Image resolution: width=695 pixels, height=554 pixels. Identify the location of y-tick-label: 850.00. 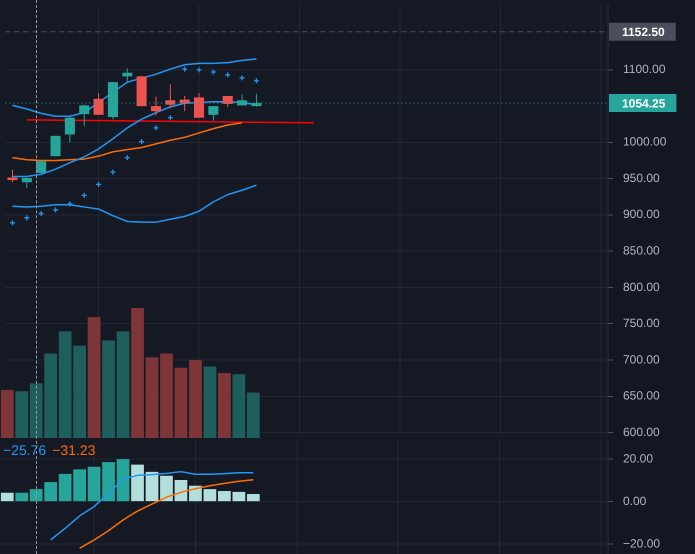
(641, 251).